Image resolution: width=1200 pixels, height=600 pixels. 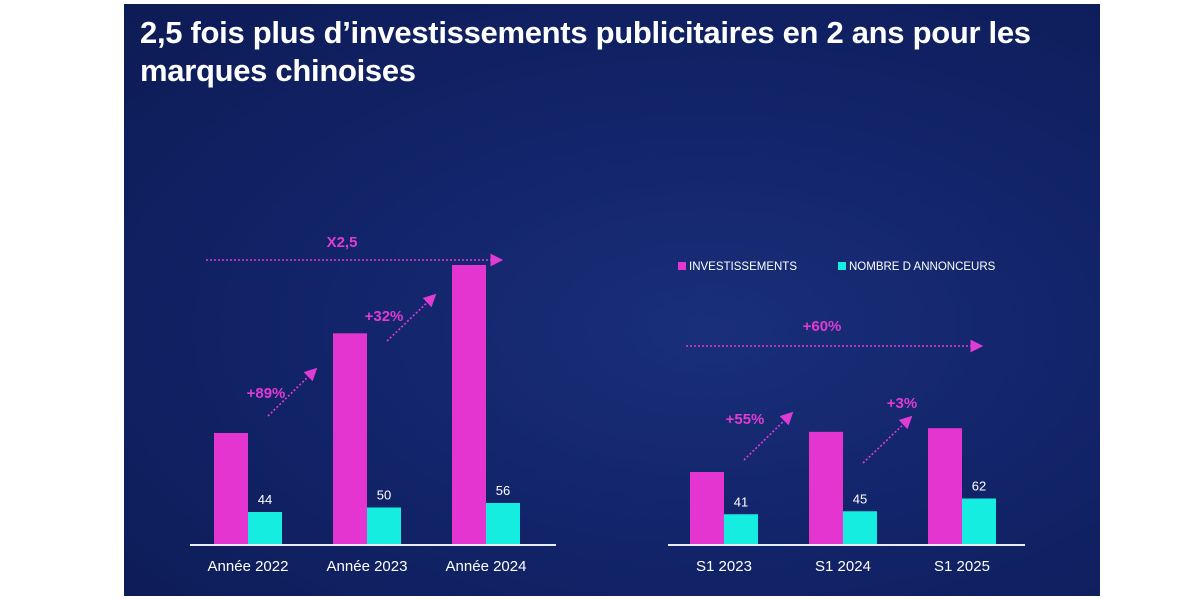 What do you see at coordinates (745, 419) in the screenshot?
I see `growth-label: +55%` at bounding box center [745, 419].